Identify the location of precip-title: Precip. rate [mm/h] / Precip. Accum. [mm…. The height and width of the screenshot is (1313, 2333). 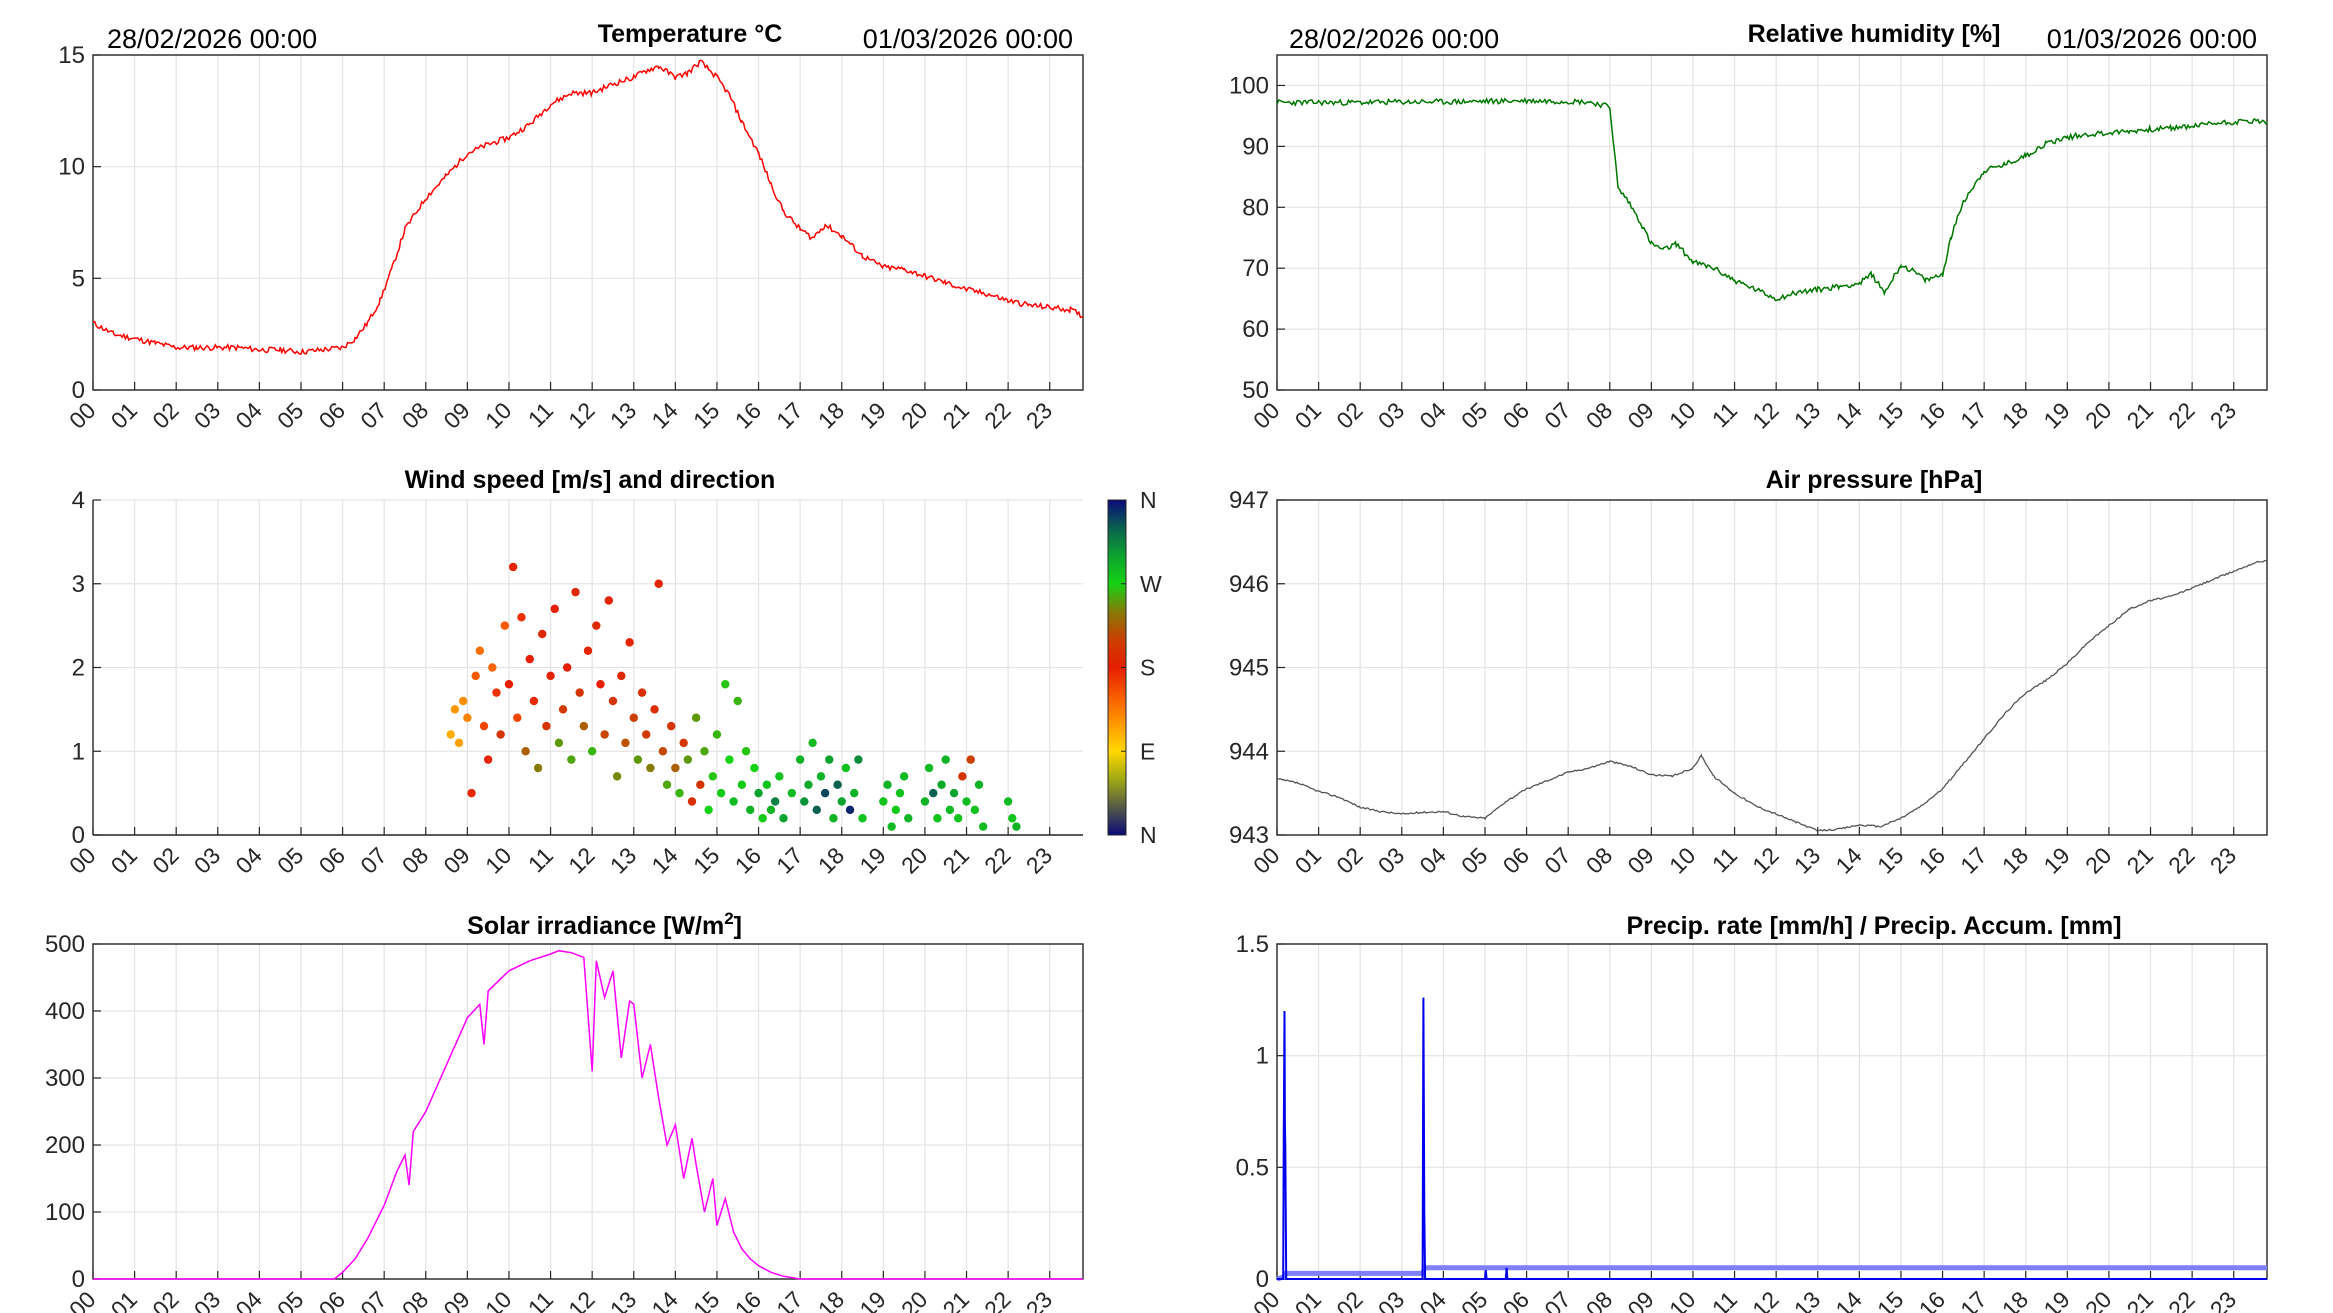
(1873, 926).